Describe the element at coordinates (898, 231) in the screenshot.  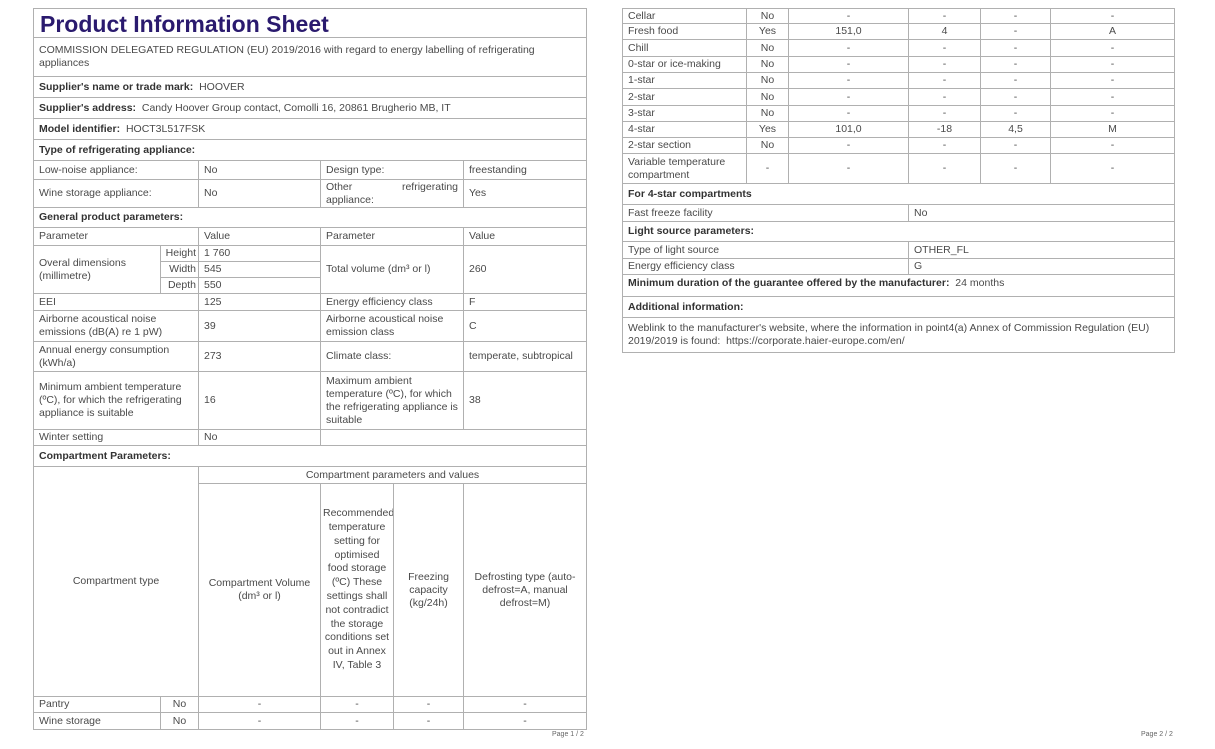
I see `light-heading: Light source parameters:` at that location.